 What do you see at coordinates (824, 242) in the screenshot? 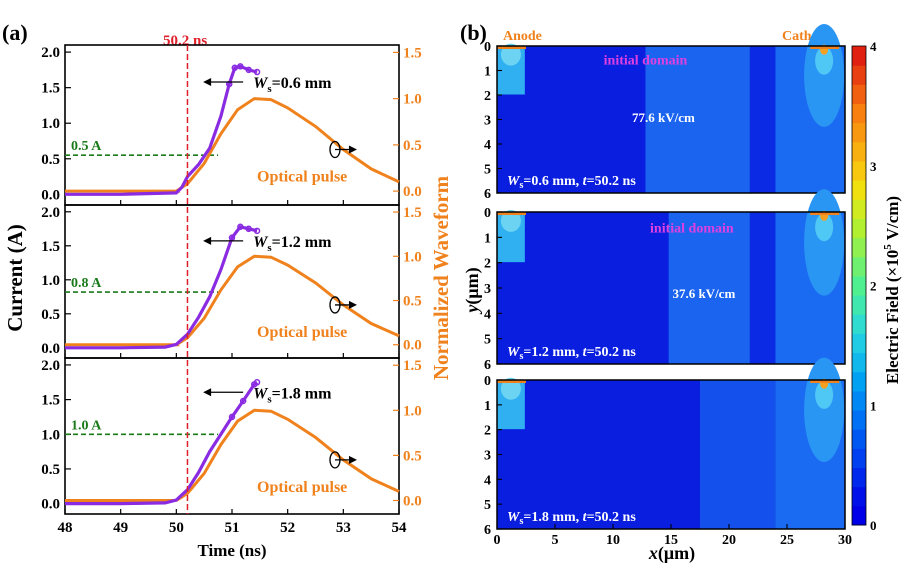
I see `cathode-gradient` at bounding box center [824, 242].